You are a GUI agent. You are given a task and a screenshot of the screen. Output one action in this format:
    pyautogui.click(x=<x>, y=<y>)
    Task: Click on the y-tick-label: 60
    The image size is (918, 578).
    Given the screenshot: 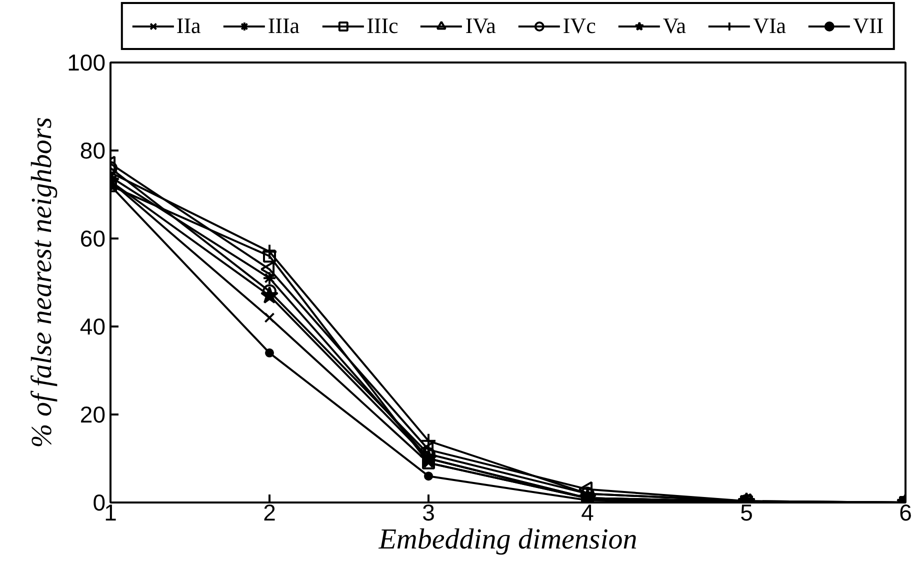 What is the action you would take?
    pyautogui.click(x=93, y=239)
    